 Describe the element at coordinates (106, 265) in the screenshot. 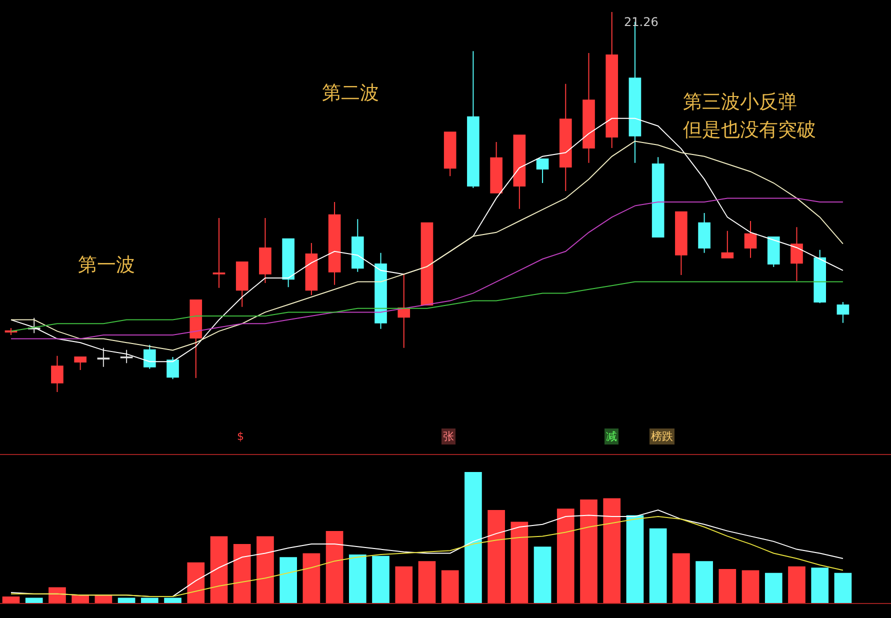

I see `annotation: 第一波` at that location.